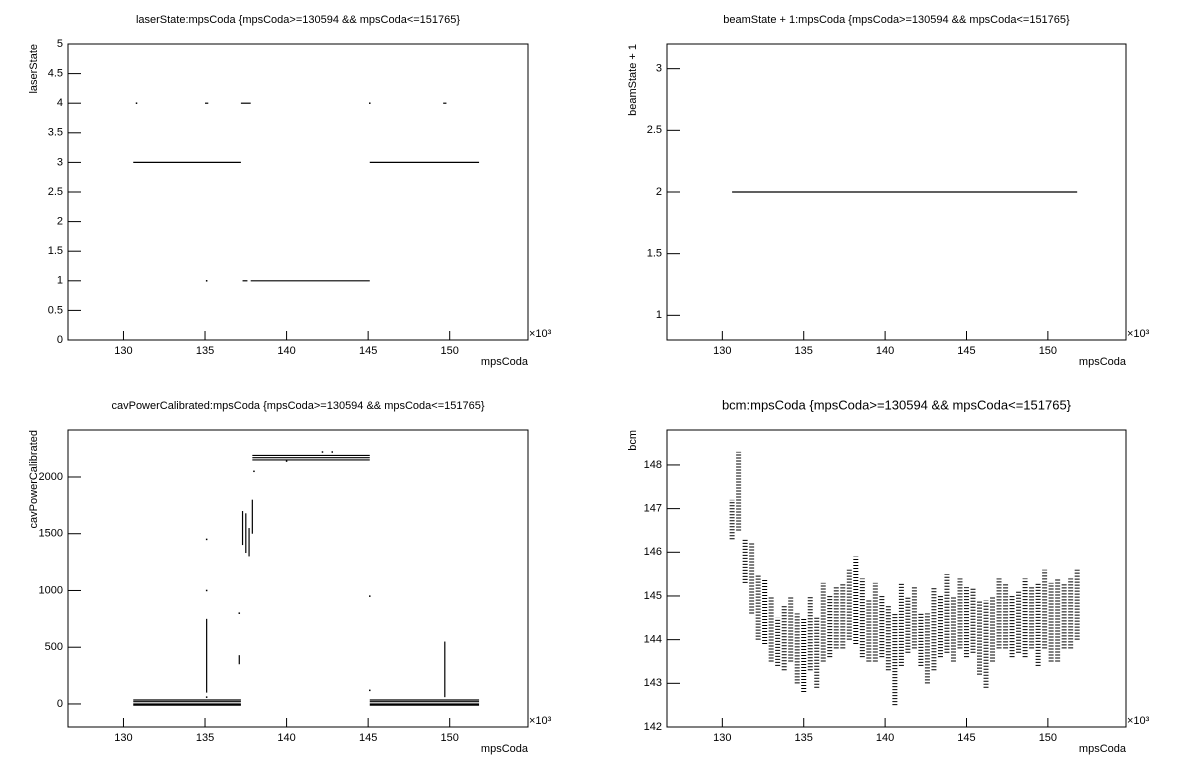  Describe the element at coordinates (54, 647) in the screenshot. I see `y-tick-label: 500` at that location.